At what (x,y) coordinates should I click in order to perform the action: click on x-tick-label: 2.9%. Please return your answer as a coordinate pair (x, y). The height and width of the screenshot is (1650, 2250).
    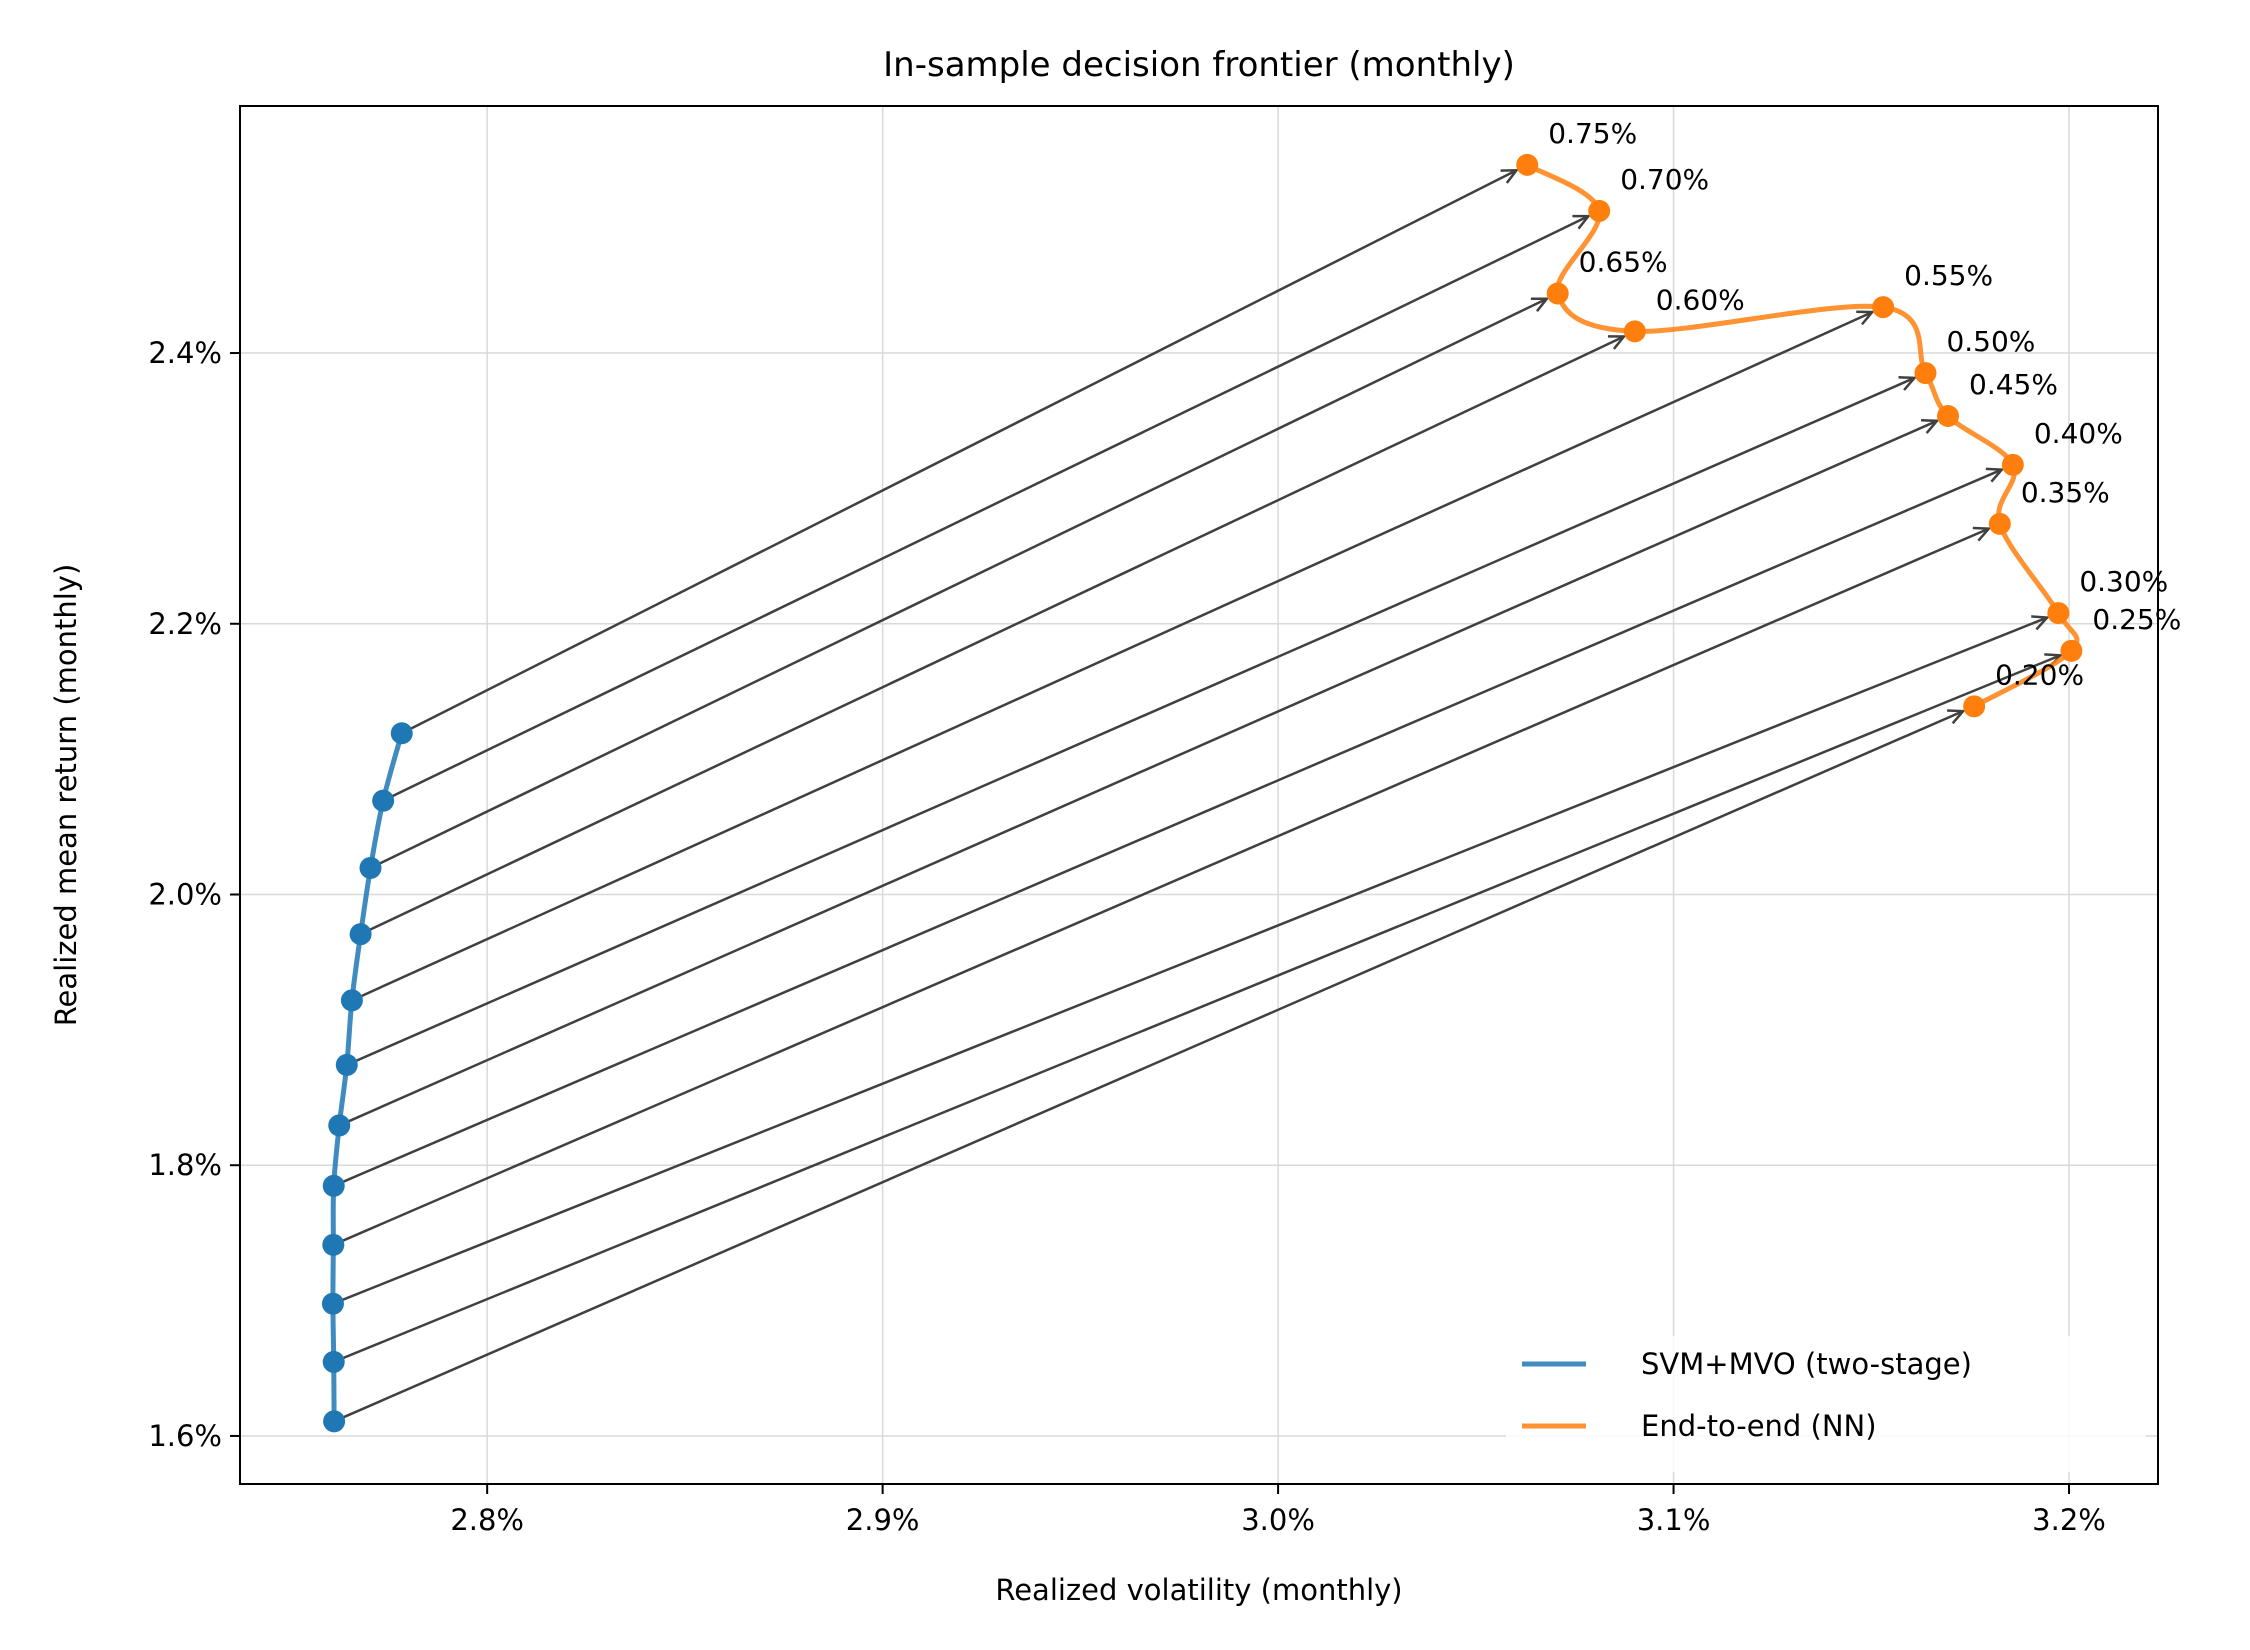
    Looking at the image, I should click on (883, 1520).